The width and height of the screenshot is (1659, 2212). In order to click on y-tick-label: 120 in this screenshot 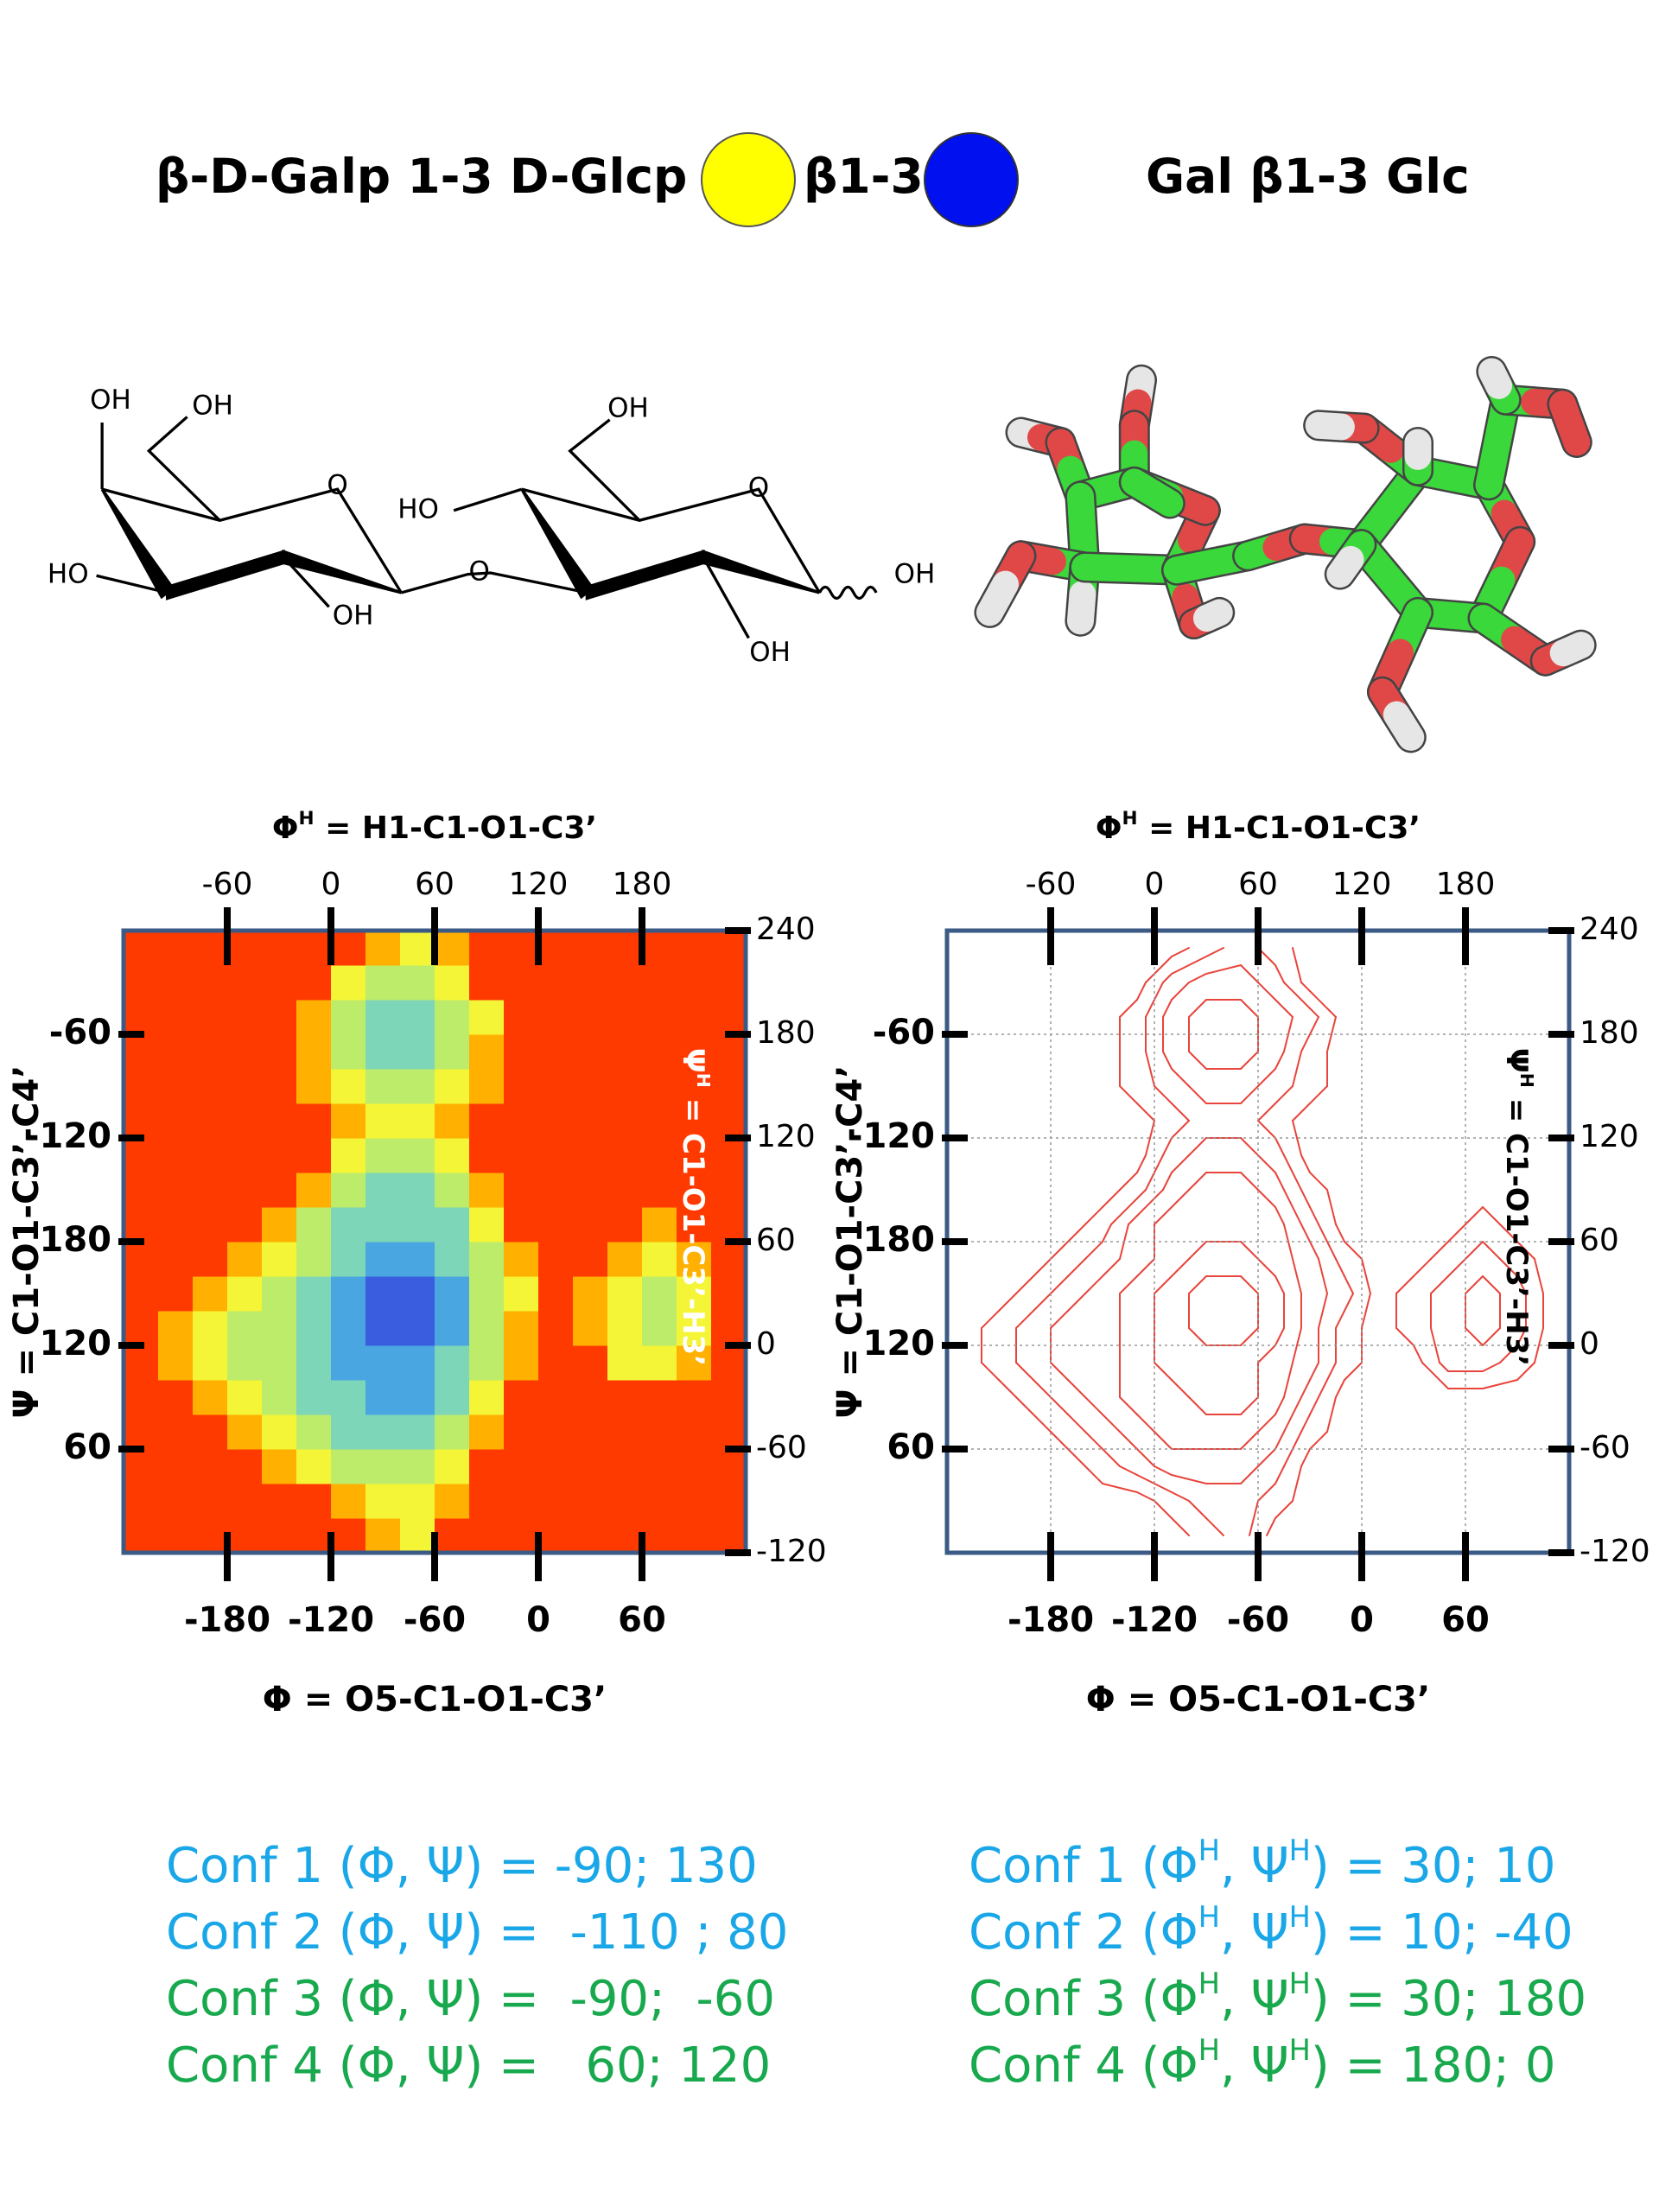, I will do `click(899, 1343)`.